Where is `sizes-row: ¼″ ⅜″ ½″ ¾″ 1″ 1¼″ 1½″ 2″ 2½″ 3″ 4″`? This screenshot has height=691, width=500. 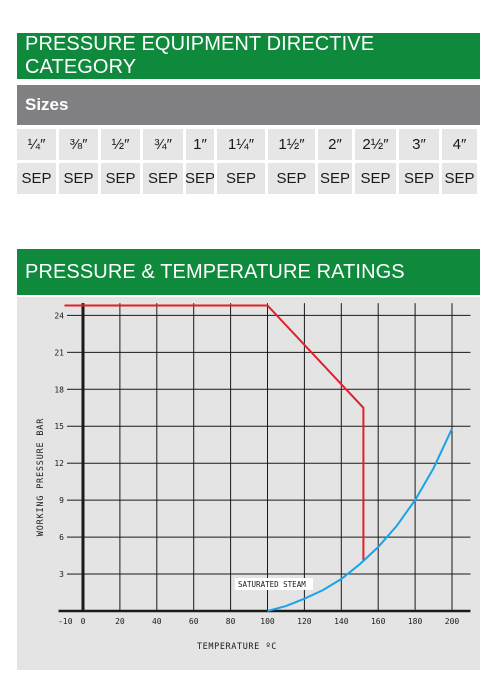
sizes-row: ¼″ ⅜″ ½″ ¾″ 1″ 1¼″ 1½″ 2″ 2½″ 3″ 4″ is located at coordinates (248, 144).